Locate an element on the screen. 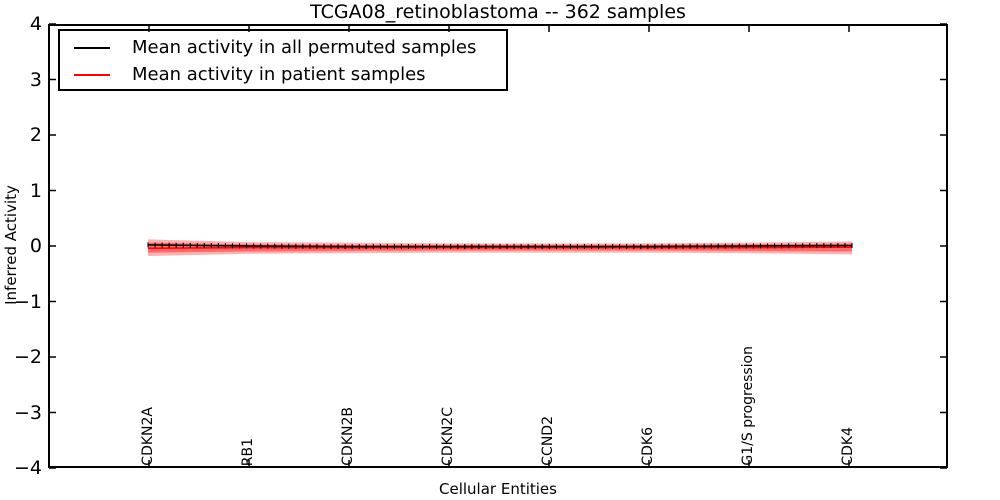 This screenshot has width=1000, height=500. y-tick-label: 2 is located at coordinates (35, 135).